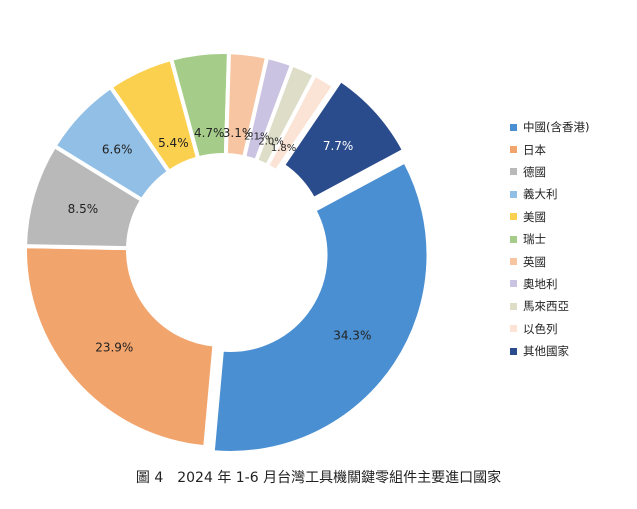 The image size is (637, 509). What do you see at coordinates (540, 328) in the screenshot?
I see `legend-label: 以色列` at bounding box center [540, 328].